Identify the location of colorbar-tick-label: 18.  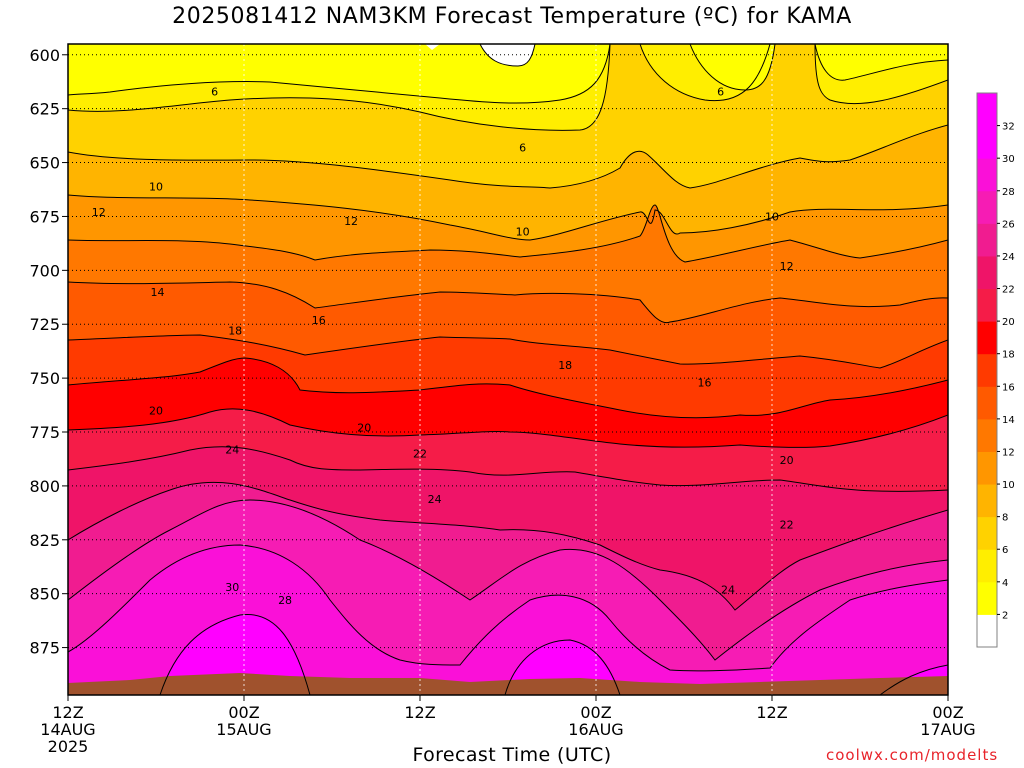
(1008, 355).